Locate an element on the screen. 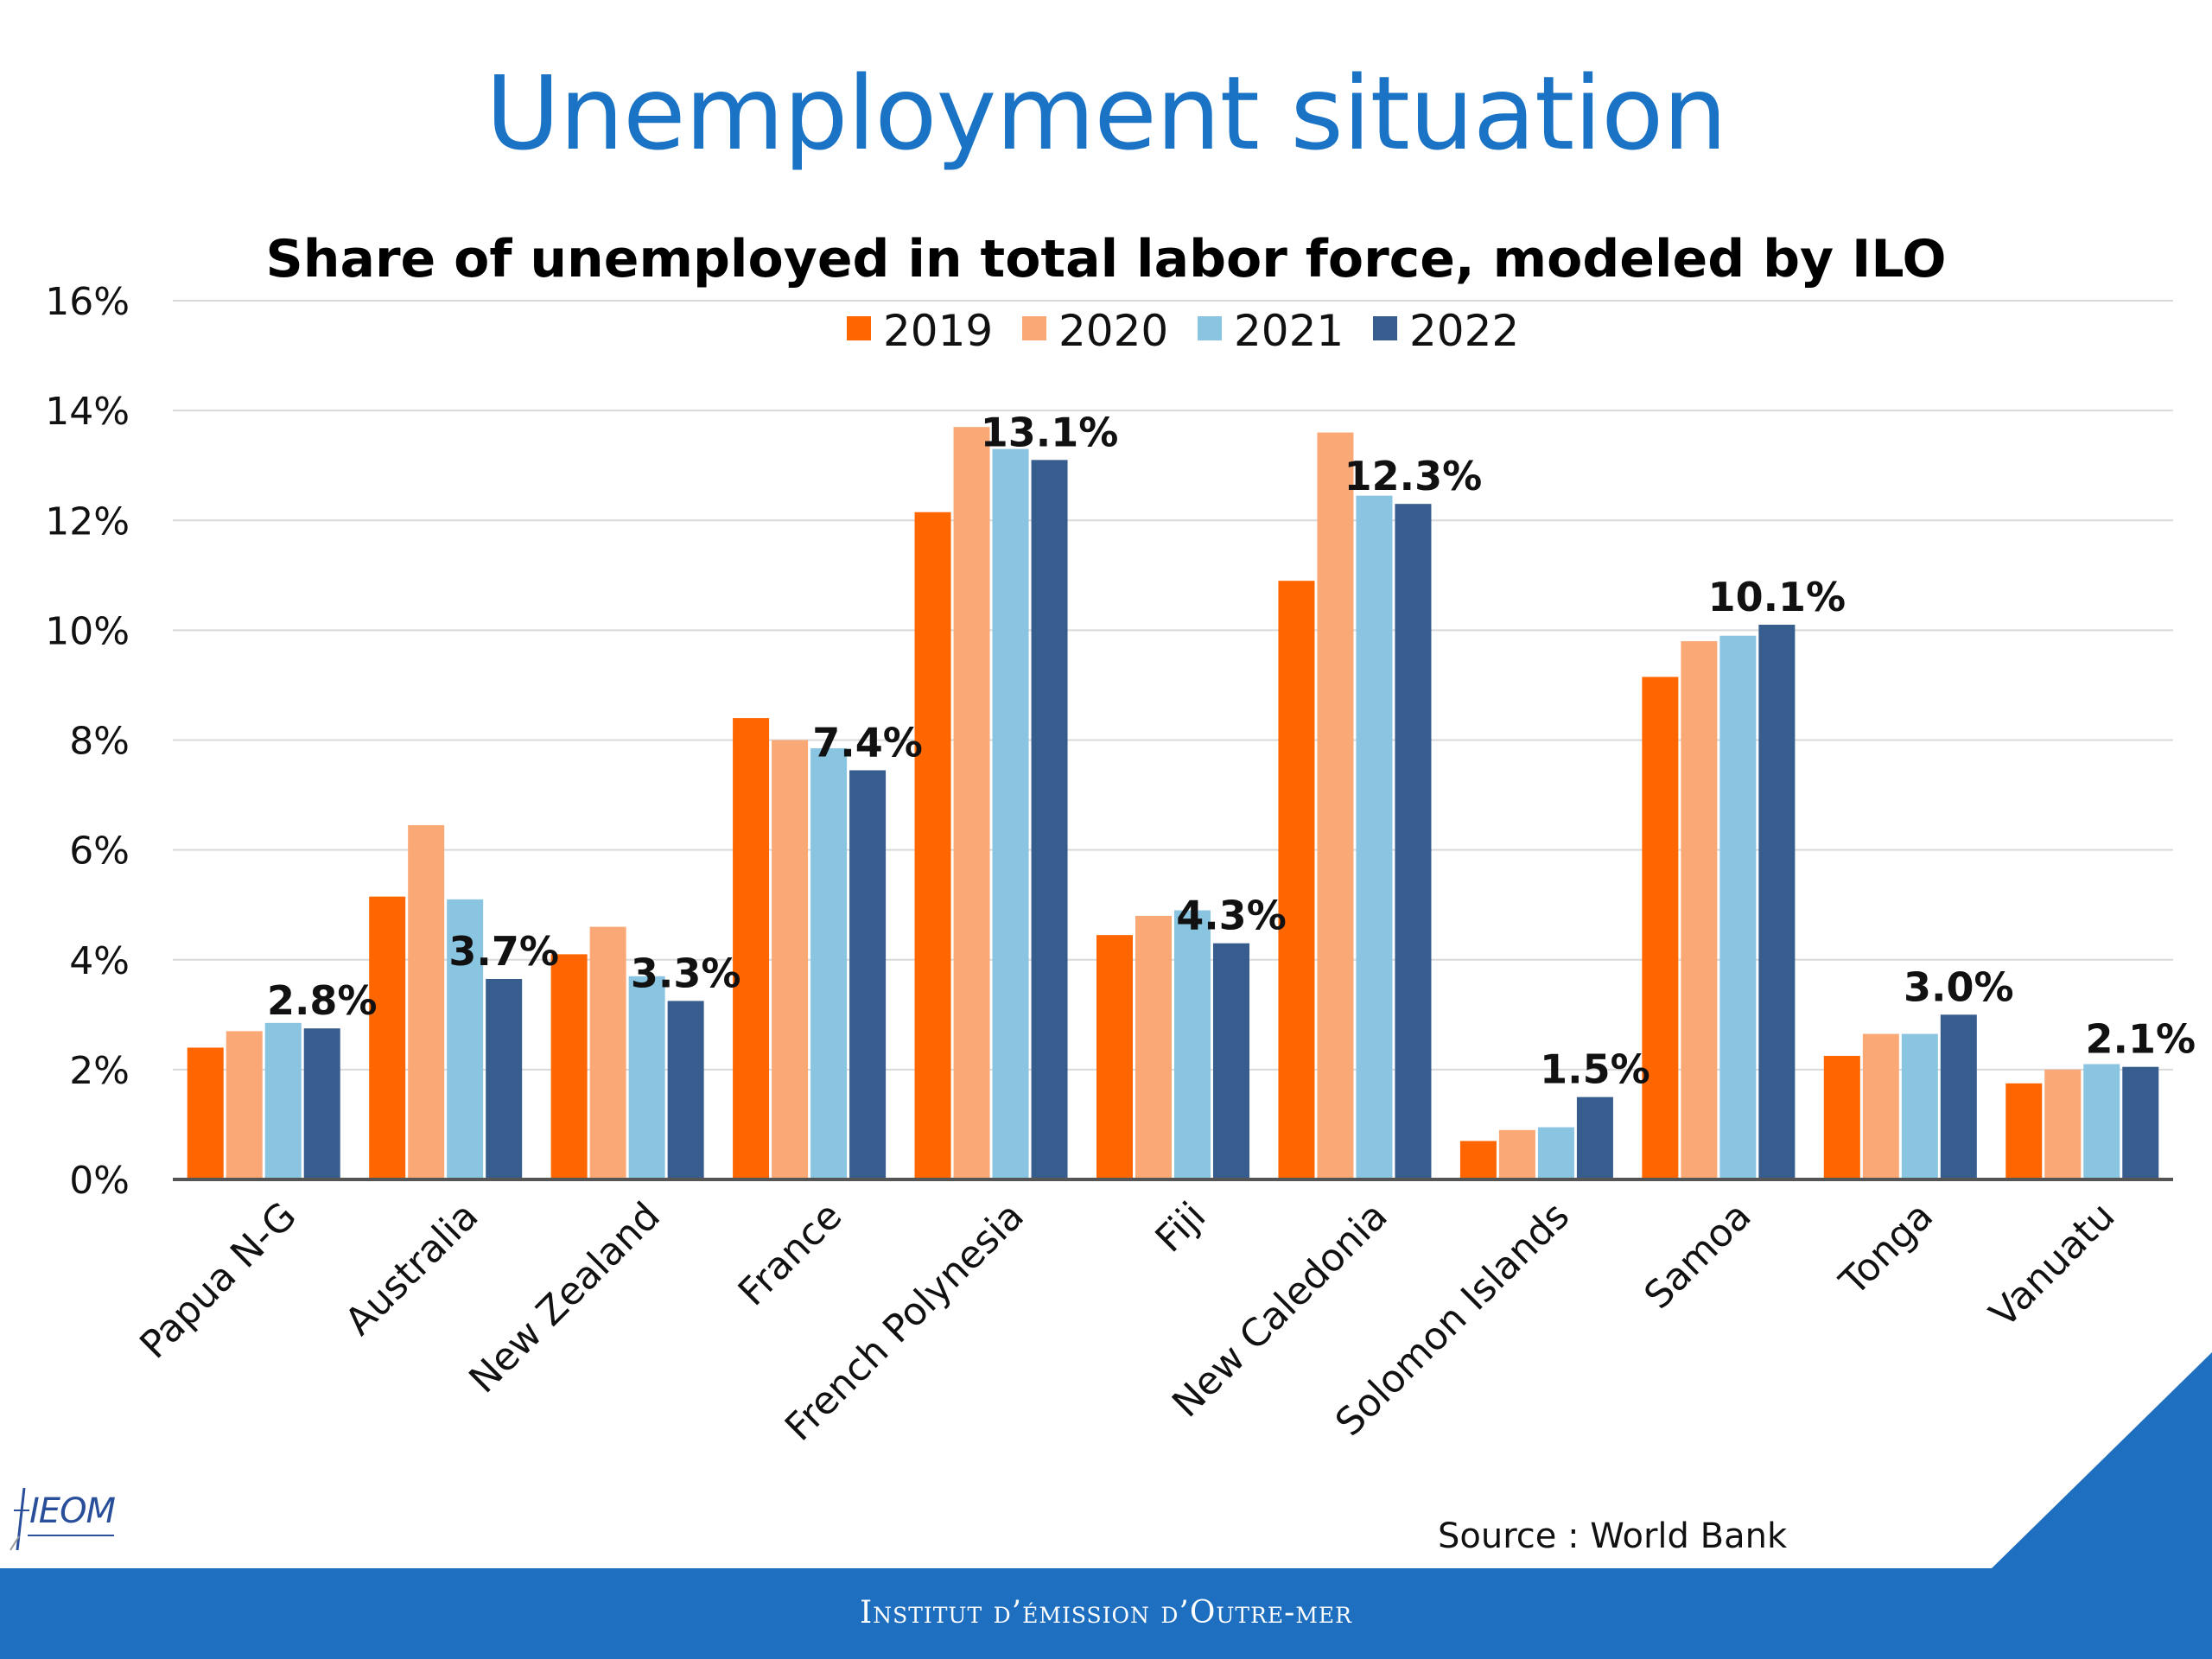 The width and height of the screenshot is (2212, 1659). data-label: 3.0% is located at coordinates (1959, 986).